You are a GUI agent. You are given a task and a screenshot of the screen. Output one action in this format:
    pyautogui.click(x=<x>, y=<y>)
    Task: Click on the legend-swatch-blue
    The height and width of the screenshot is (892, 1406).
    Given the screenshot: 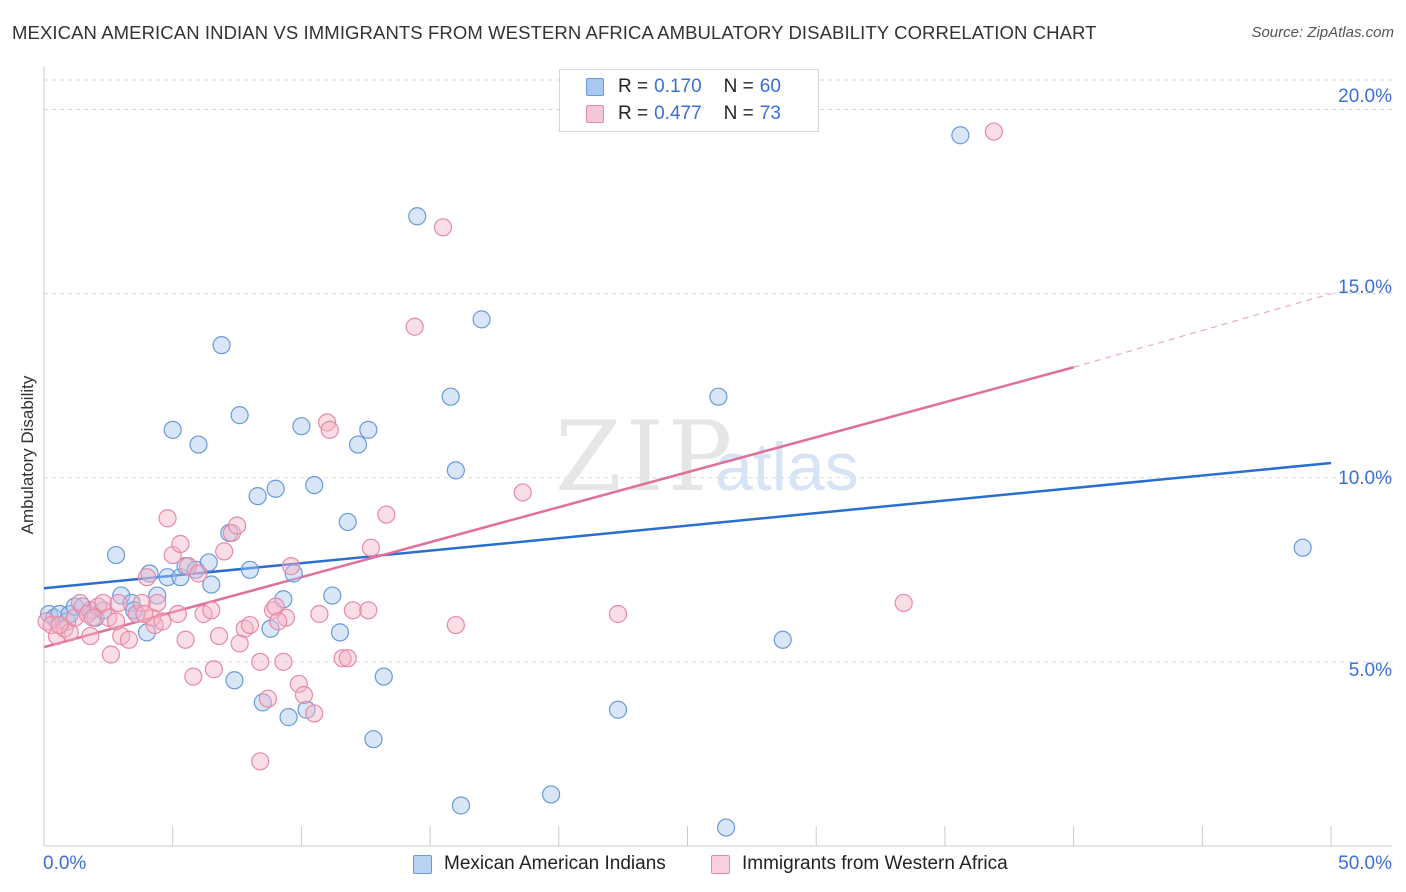 What is the action you would take?
    pyautogui.click(x=595, y=87)
    